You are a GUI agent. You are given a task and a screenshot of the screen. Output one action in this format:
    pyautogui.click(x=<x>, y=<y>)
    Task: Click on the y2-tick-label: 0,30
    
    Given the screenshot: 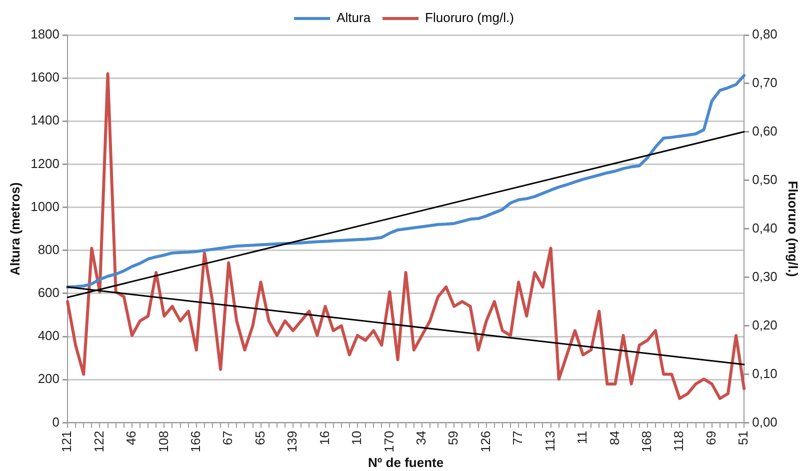 What is the action you would take?
    pyautogui.click(x=765, y=276)
    